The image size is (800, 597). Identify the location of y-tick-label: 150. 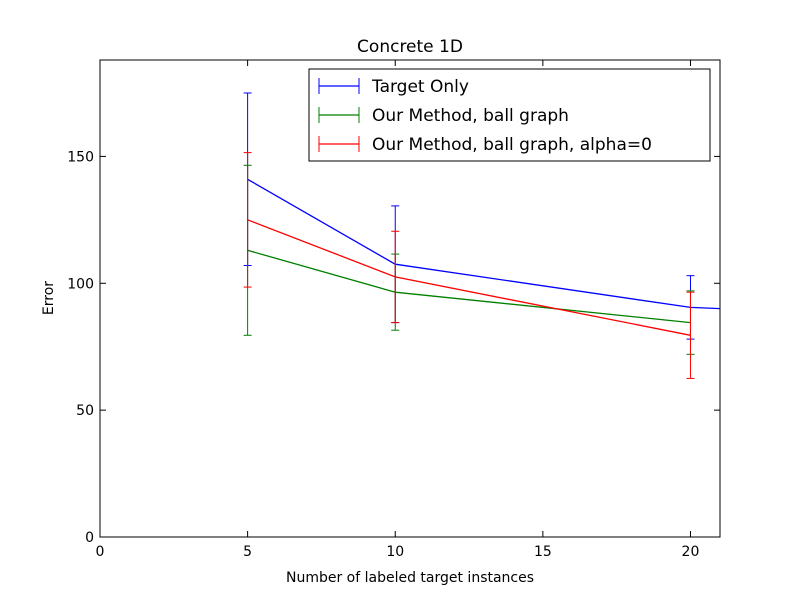
(80, 157).